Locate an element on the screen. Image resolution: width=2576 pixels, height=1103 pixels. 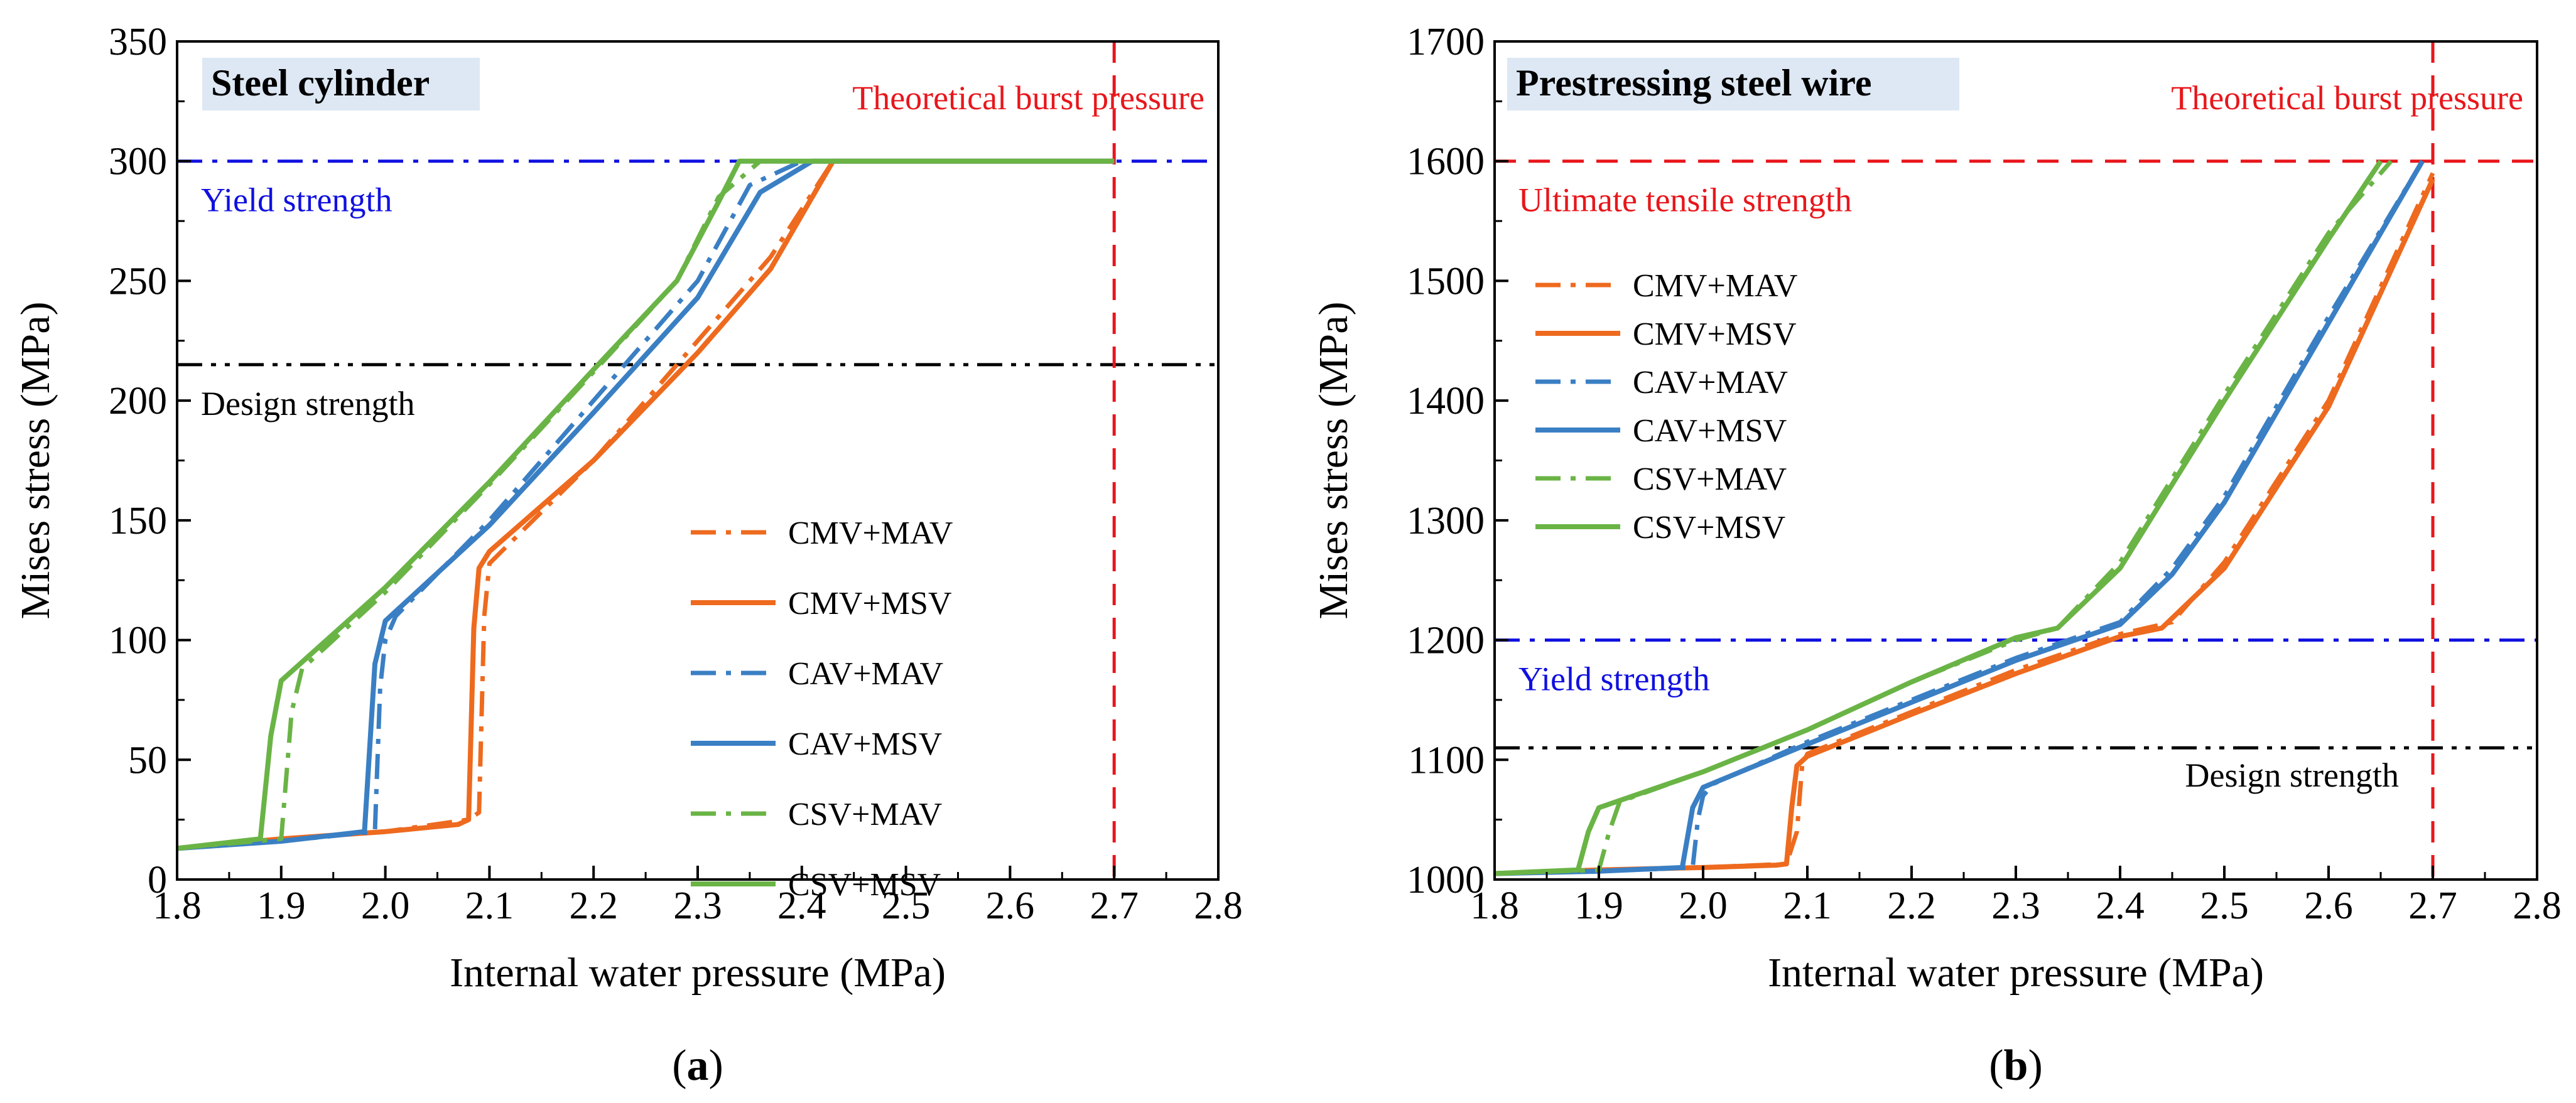
y-tick-label: 1500 is located at coordinates (1446, 281).